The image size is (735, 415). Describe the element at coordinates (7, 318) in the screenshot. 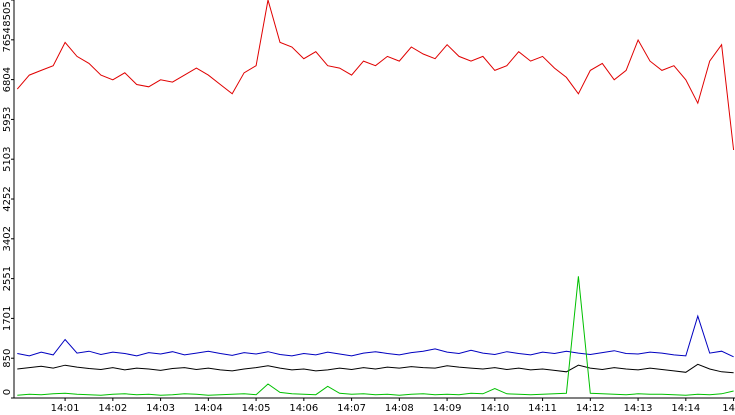

I see `y-tick-label: 1701` at that location.